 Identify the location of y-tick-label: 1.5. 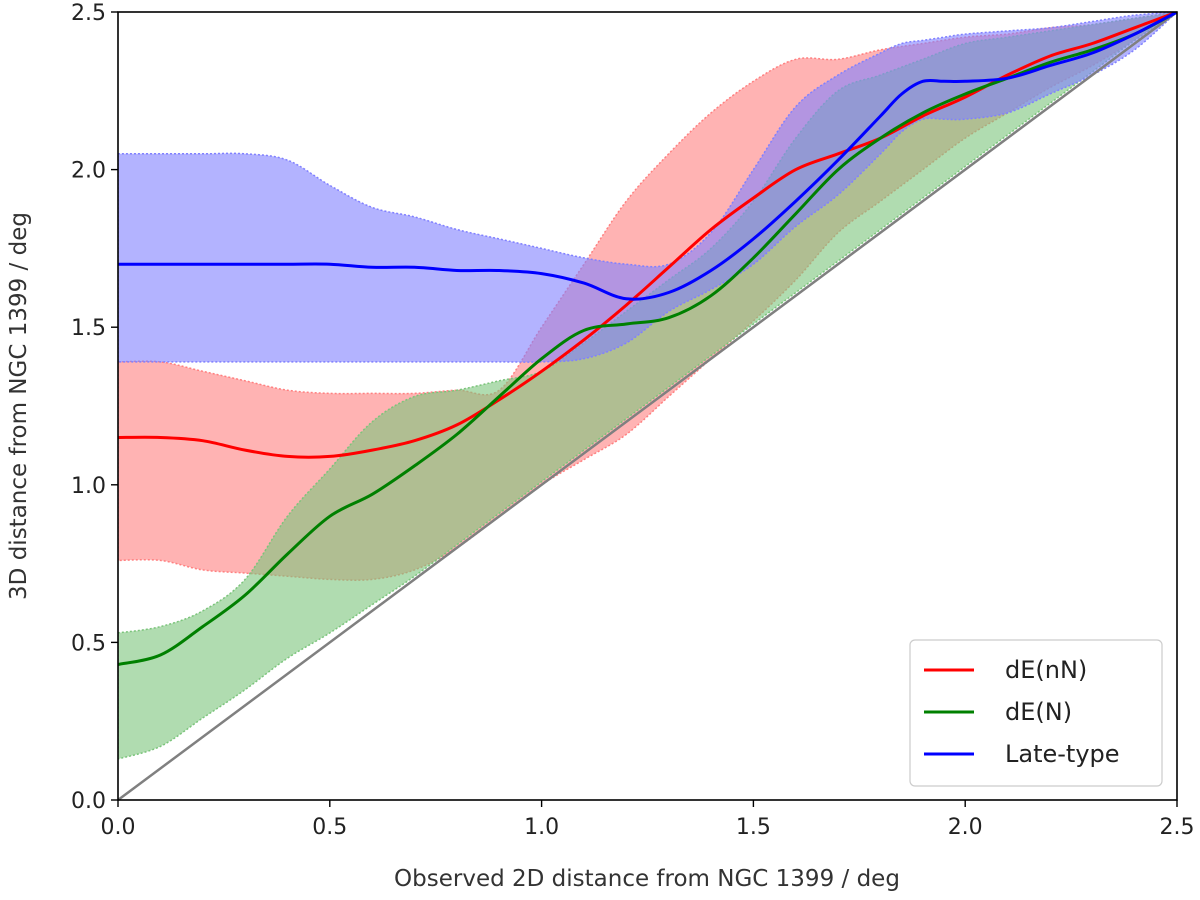
(88, 328).